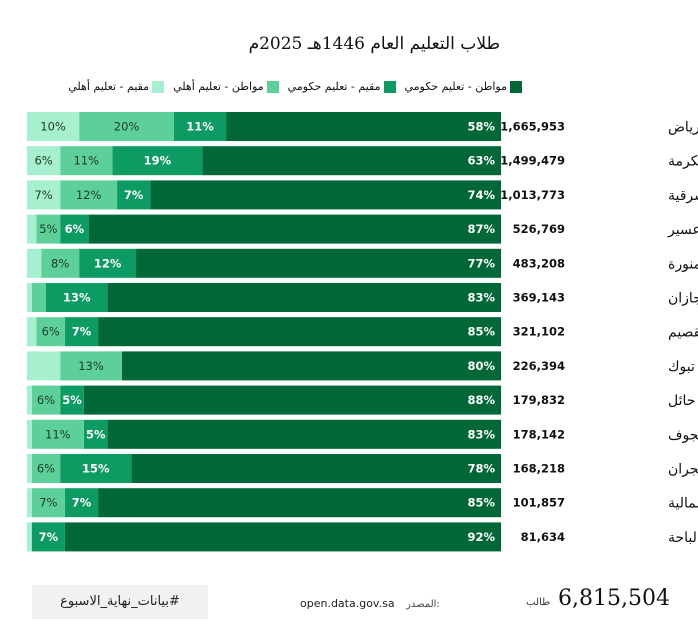 The image size is (698, 640). I want to click on data-label: 12%, so click(108, 263).